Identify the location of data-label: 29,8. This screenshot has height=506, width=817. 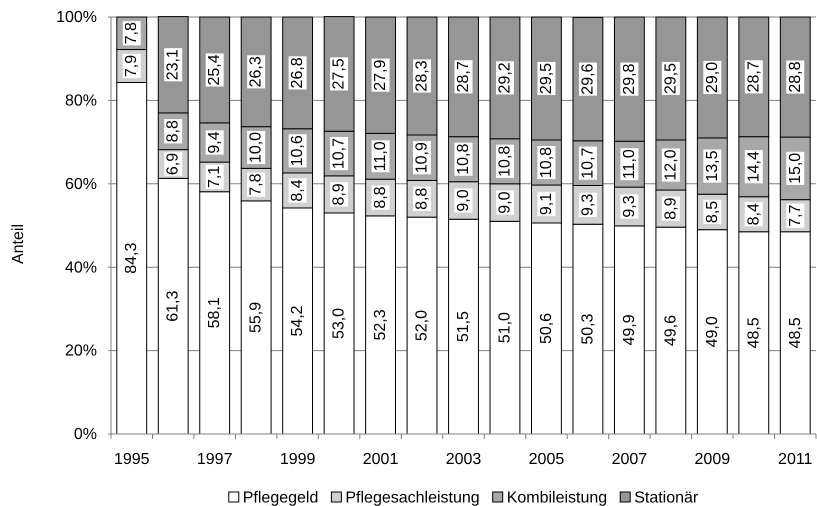
(629, 79).